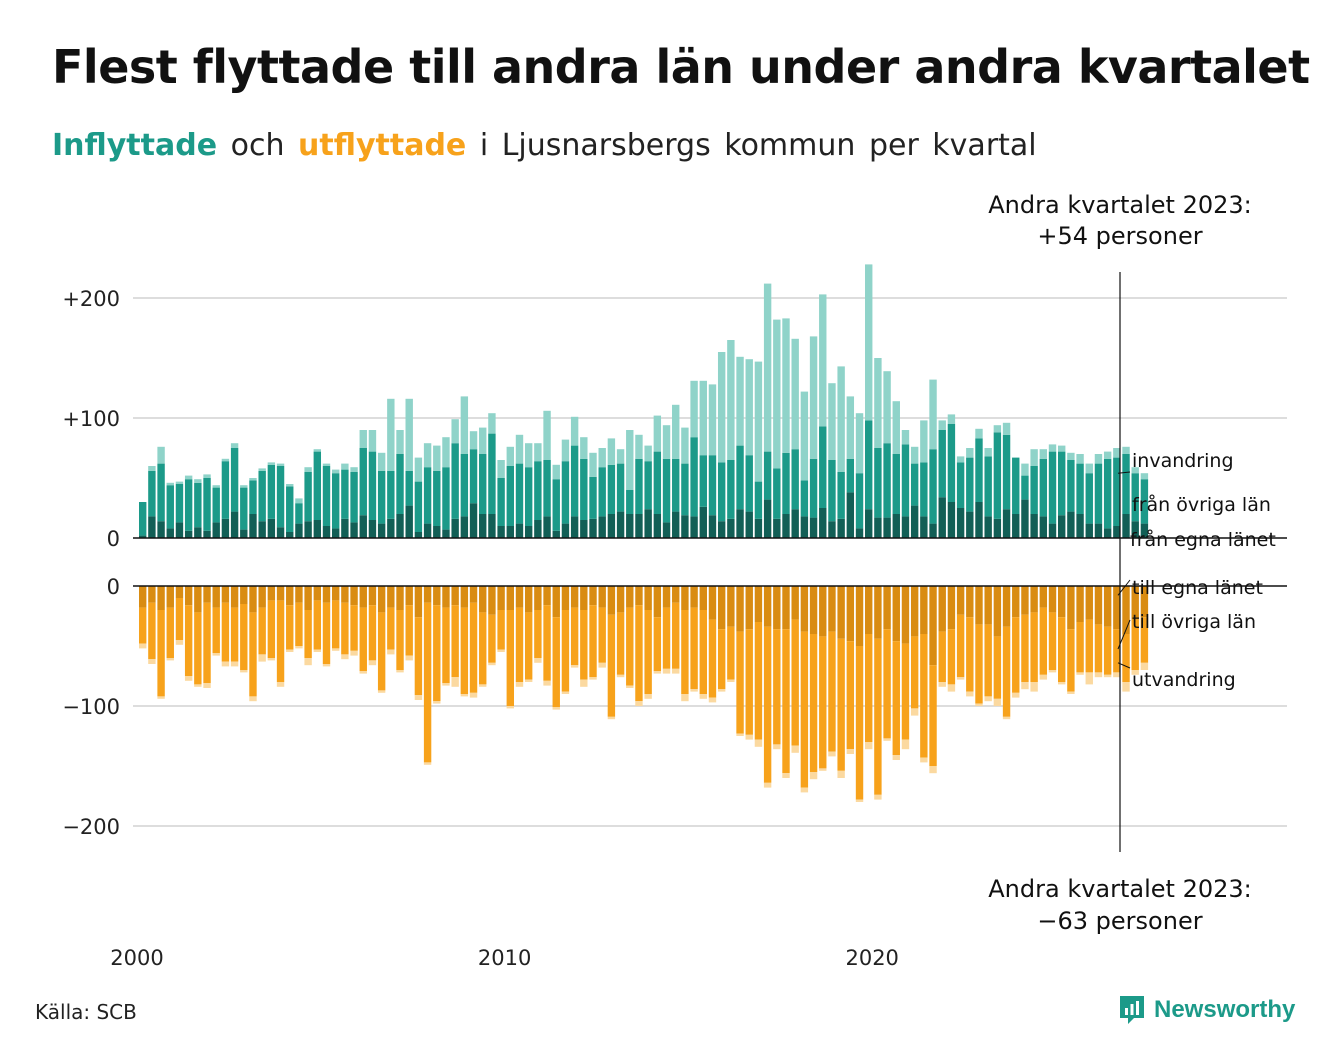 The height and width of the screenshot is (1060, 1340). What do you see at coordinates (91, 419) in the screenshot?
I see `y-tick-label-top: +100` at bounding box center [91, 419].